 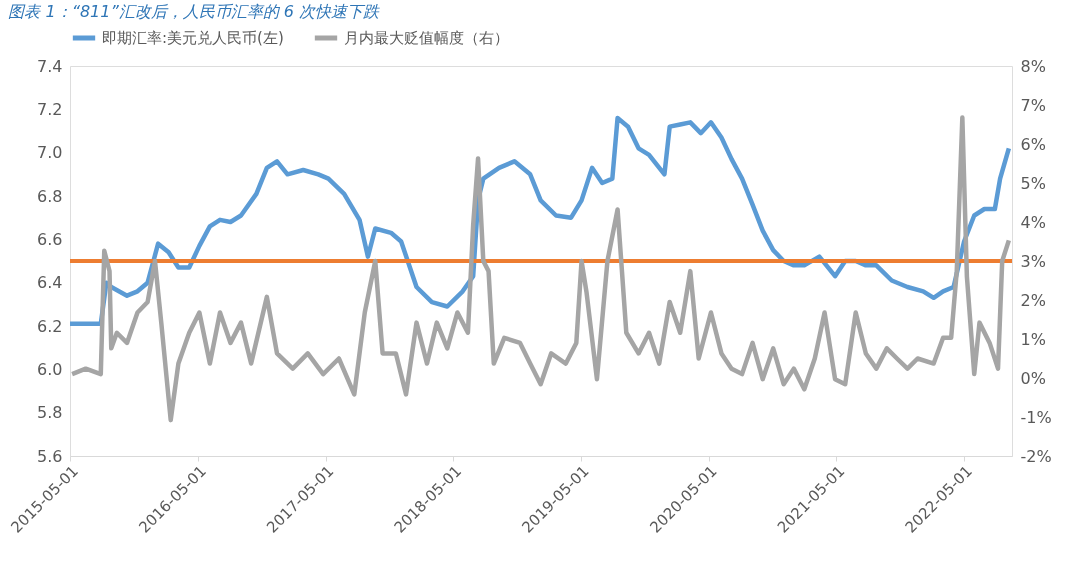 I want to click on y2-tick-label: 7%, so click(x=1033, y=105).